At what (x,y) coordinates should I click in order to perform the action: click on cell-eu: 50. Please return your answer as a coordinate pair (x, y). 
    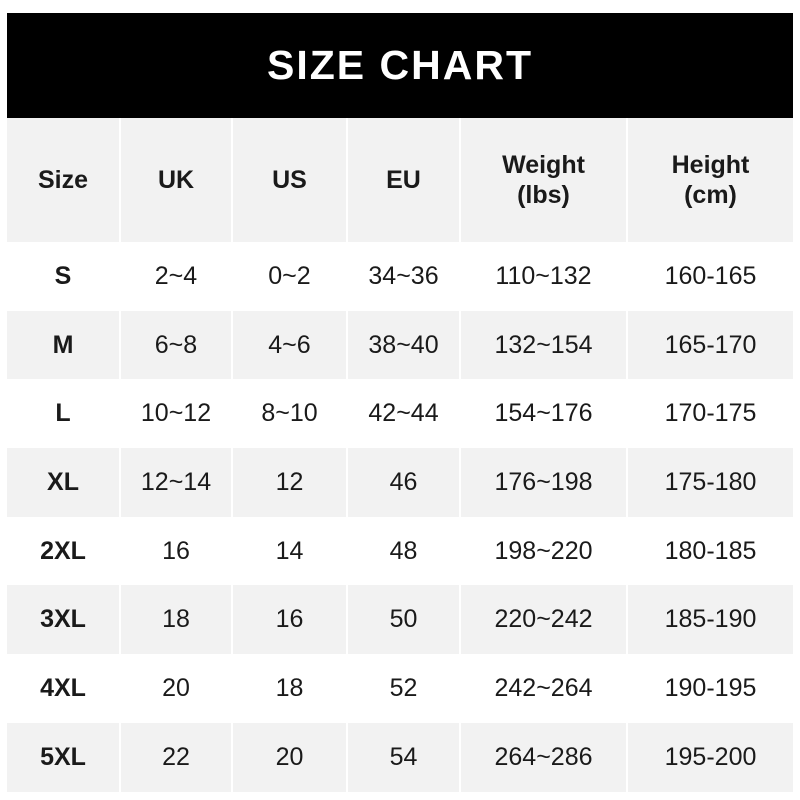
    Looking at the image, I should click on (404, 620).